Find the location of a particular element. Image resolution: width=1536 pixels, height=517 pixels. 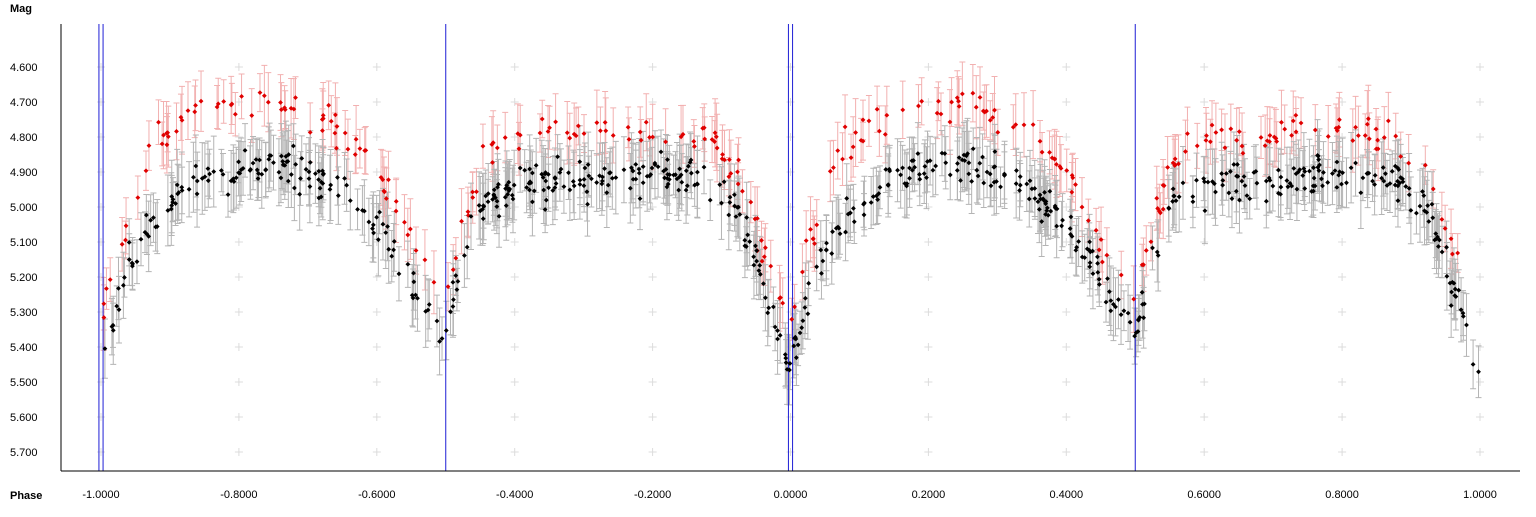

y-tick-label: 5.400 is located at coordinates (24, 348).